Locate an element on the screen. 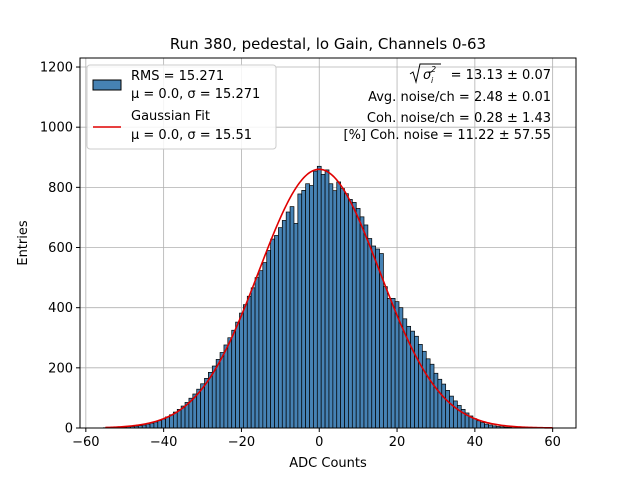  y-tick-label: 1200 is located at coordinates (56, 68).